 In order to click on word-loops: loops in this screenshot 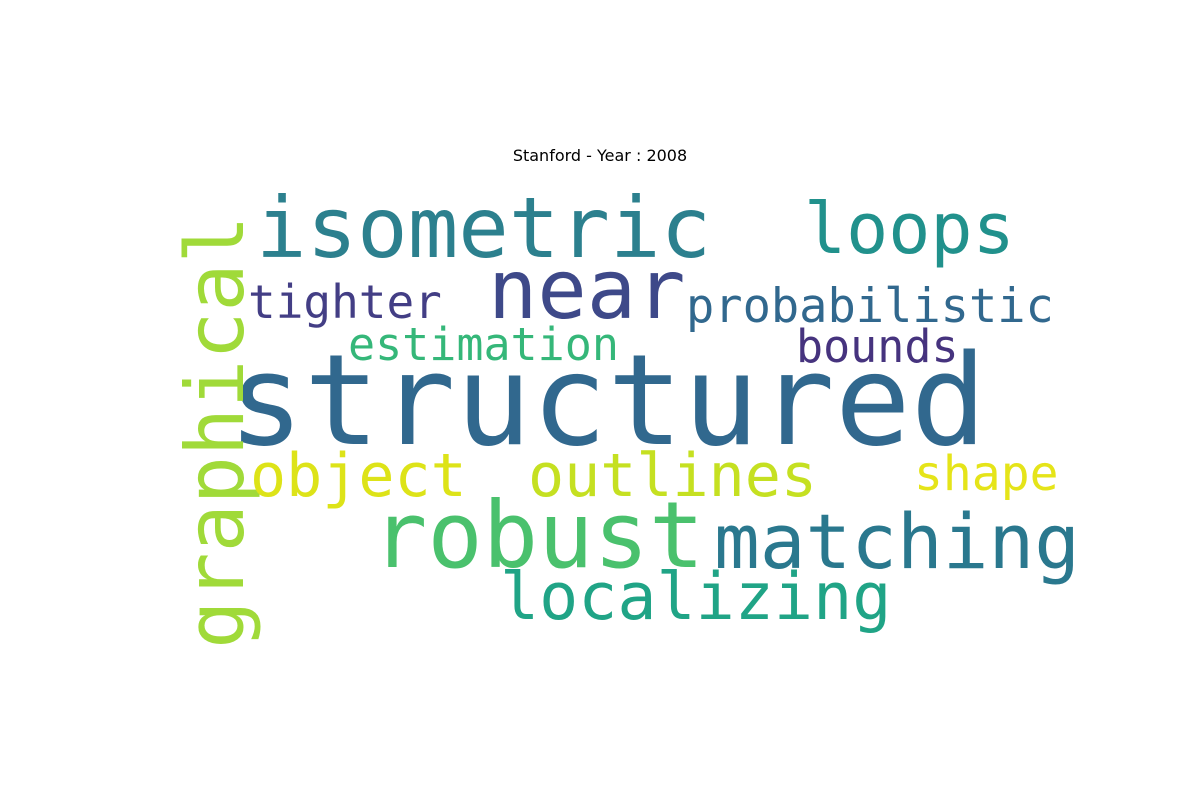, I will do `click(909, 229)`.